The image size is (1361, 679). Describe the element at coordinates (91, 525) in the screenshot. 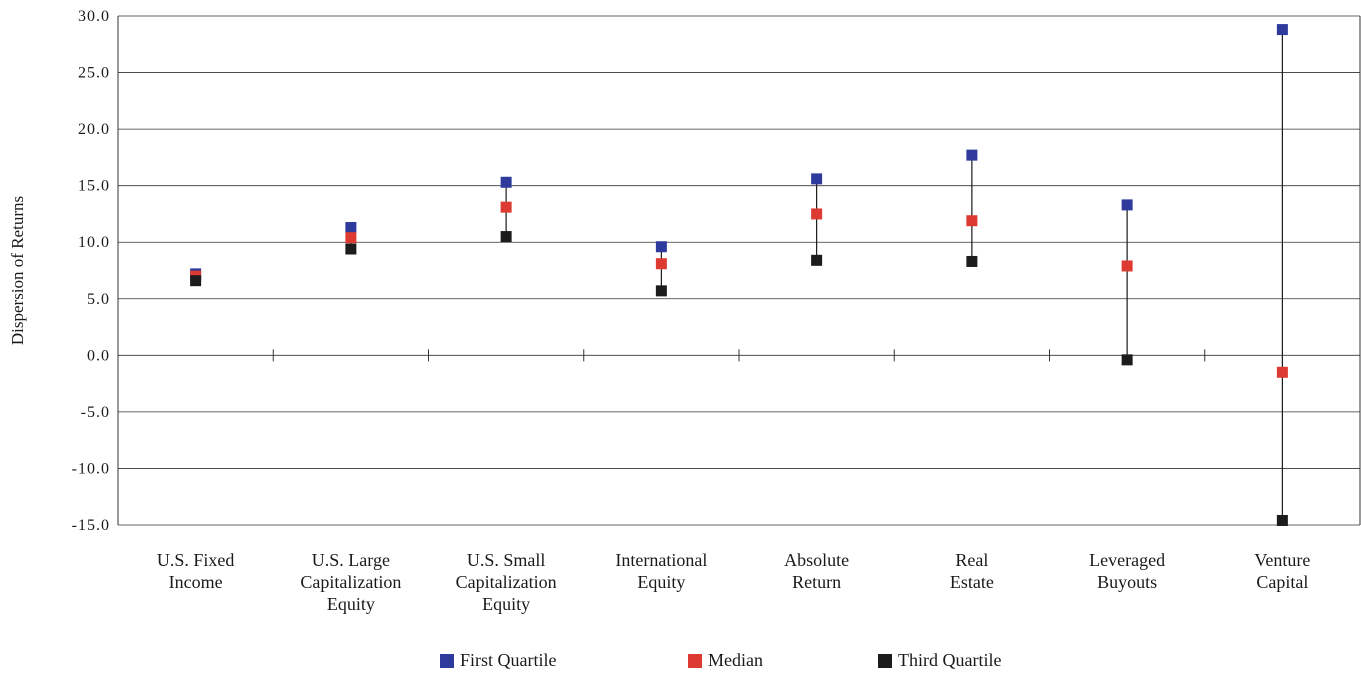

I see `y-tick-label: -15.0` at that location.